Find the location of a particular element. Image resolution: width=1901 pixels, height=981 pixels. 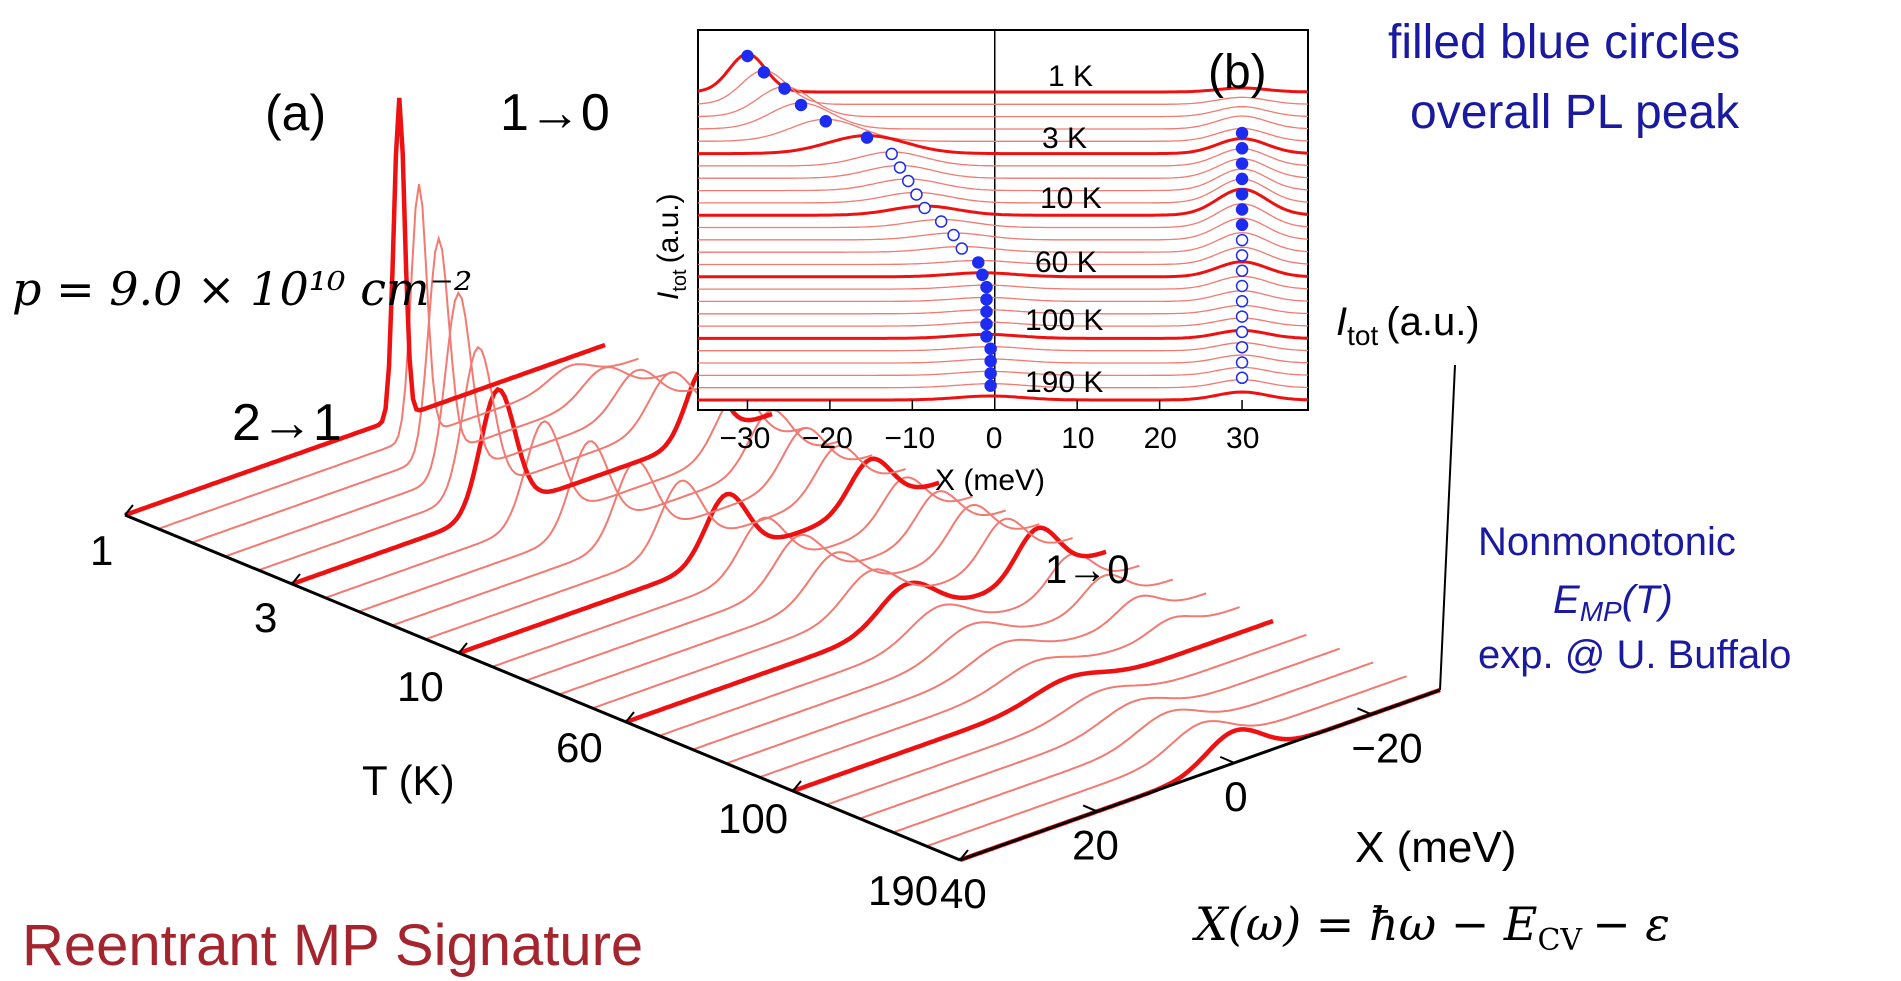

annotation-emp-sub: MP is located at coordinates (1601, 611).